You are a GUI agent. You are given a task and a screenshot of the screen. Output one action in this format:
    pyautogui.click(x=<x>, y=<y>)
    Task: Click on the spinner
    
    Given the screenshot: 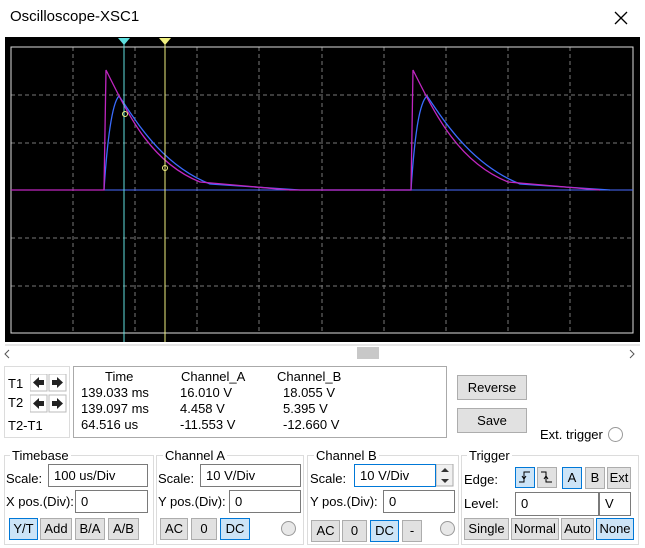 What is the action you would take?
    pyautogui.click(x=445, y=475)
    